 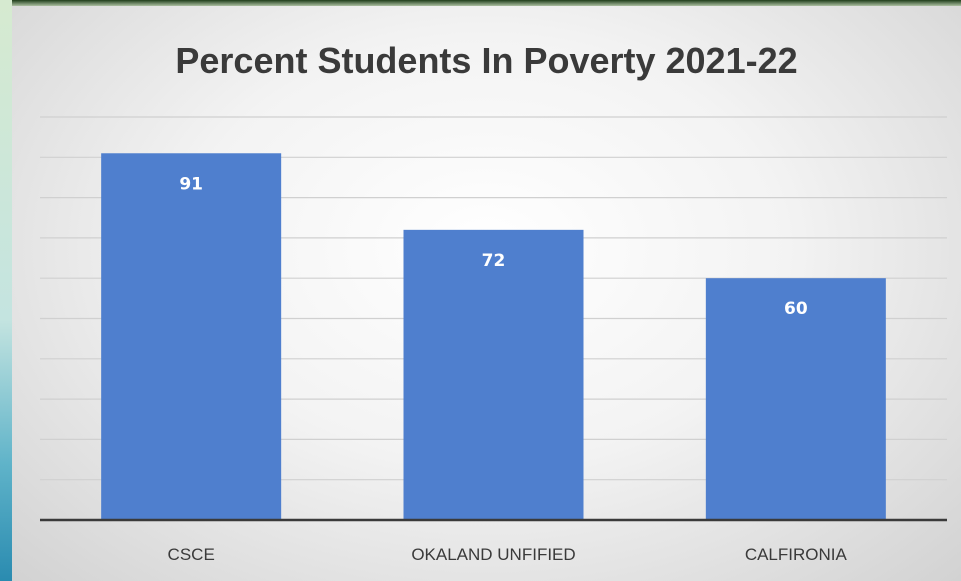 What do you see at coordinates (796, 309) in the screenshot?
I see `bar-value-label: 60` at bounding box center [796, 309].